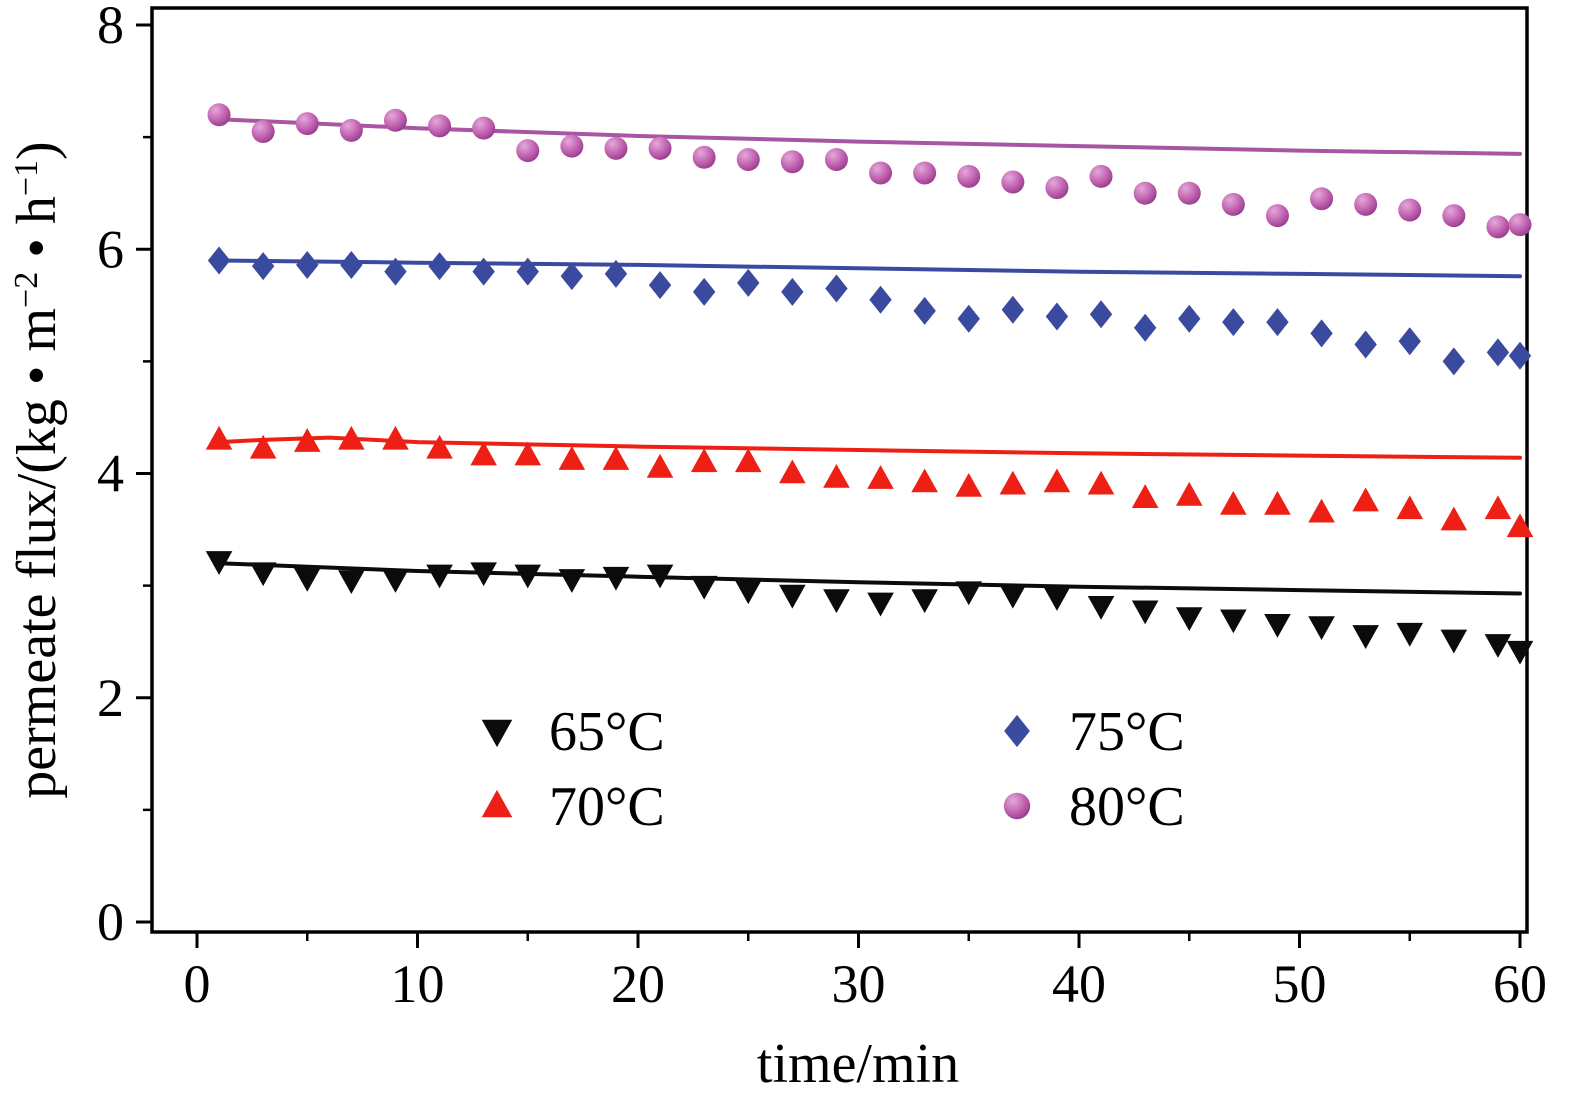 This screenshot has height=1115, width=1577. I want to click on legend-item-65: 65°C, so click(573, 732).